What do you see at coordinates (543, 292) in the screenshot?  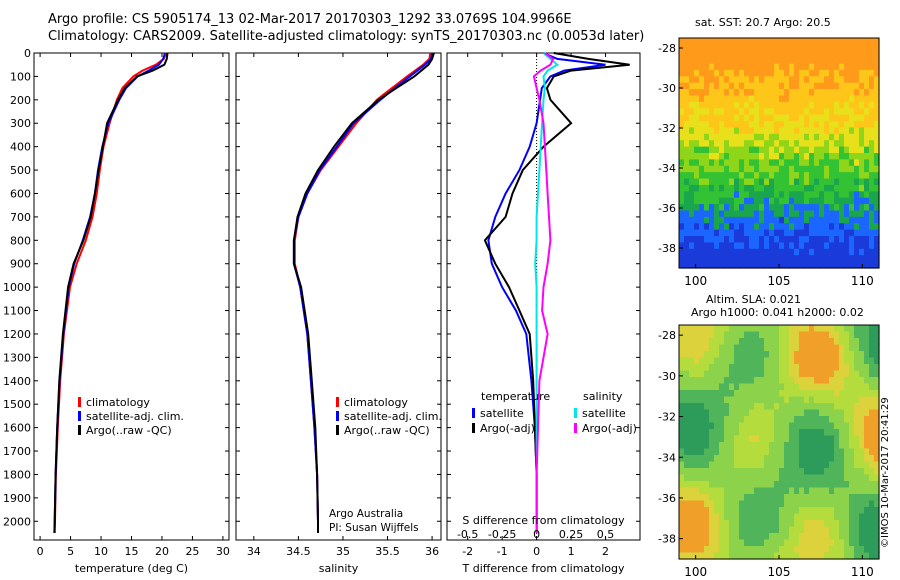 I see `diff-line` at bounding box center [543, 292].